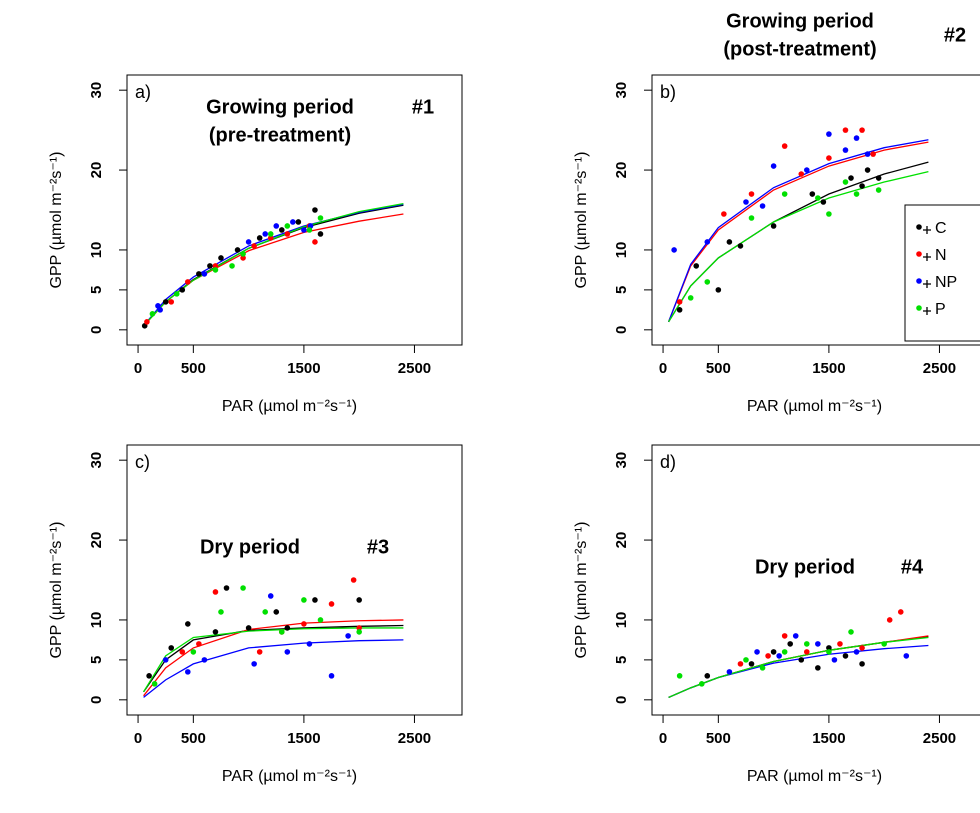  I want to click on panel-label: b), so click(668, 92).